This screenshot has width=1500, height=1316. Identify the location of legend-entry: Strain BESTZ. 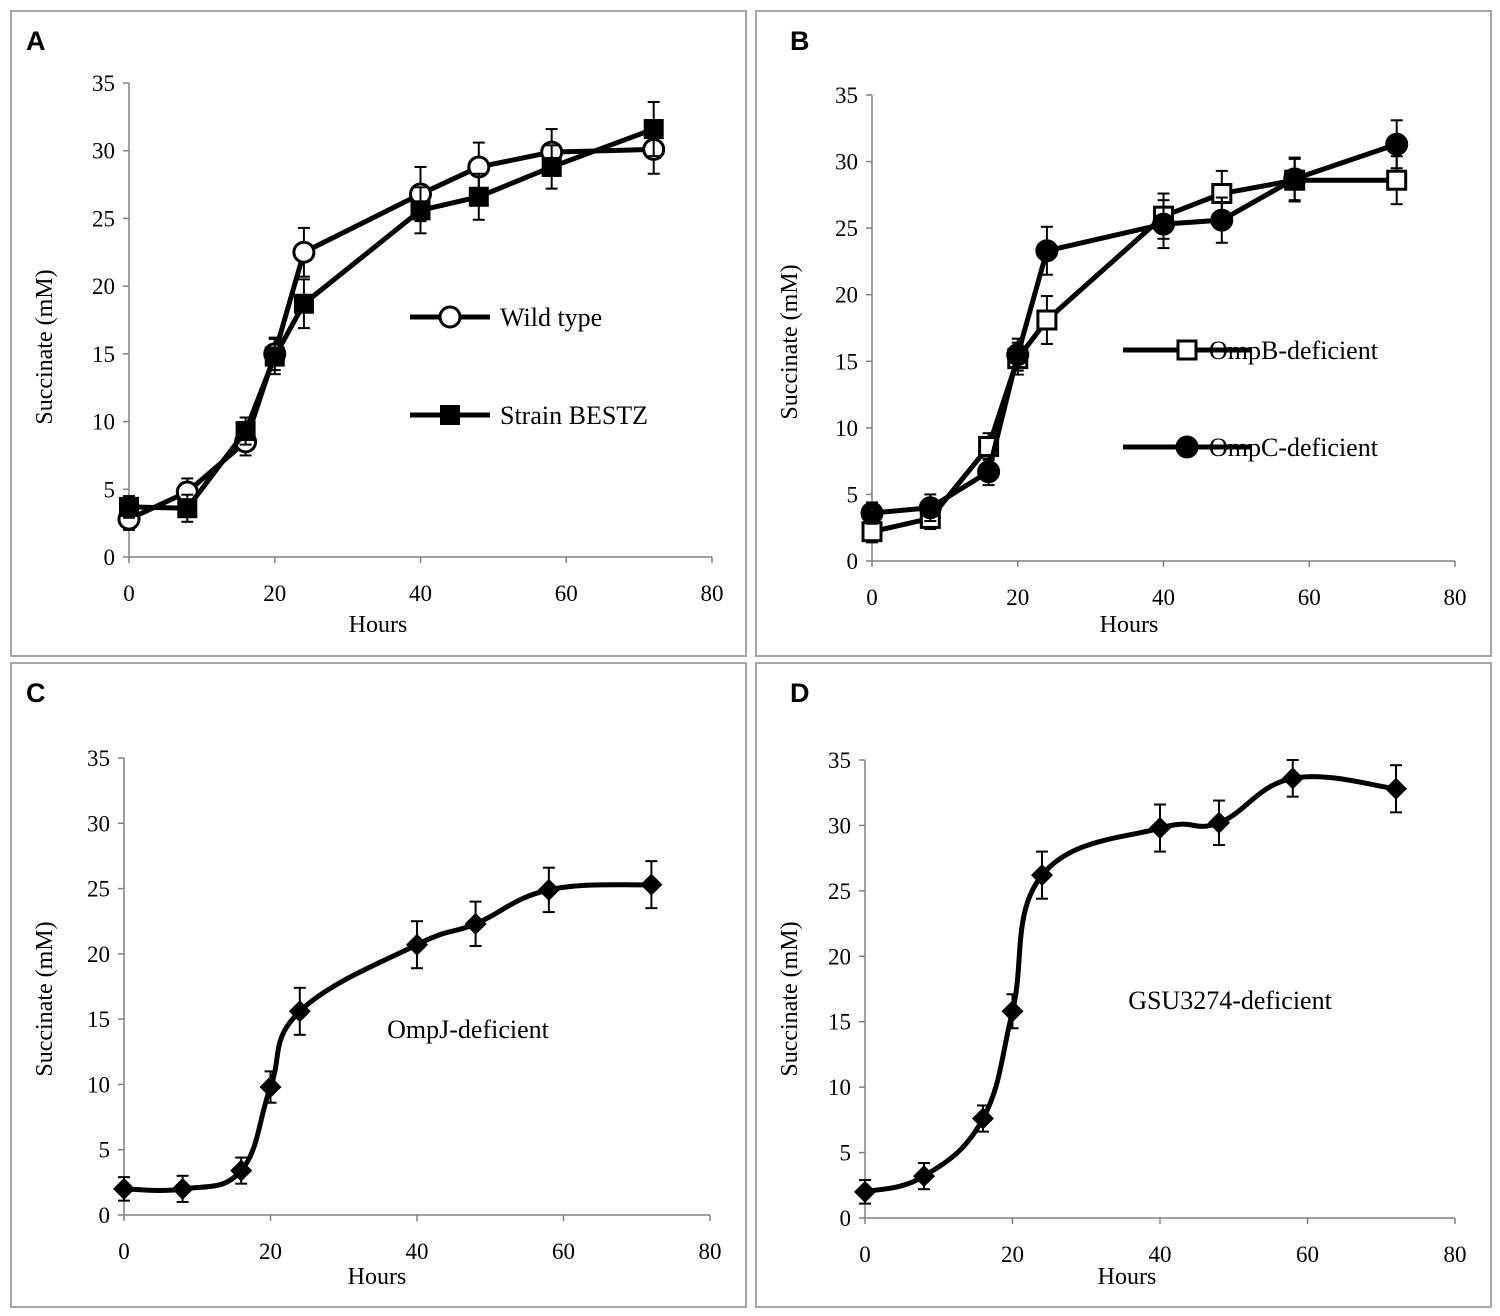
(529, 415).